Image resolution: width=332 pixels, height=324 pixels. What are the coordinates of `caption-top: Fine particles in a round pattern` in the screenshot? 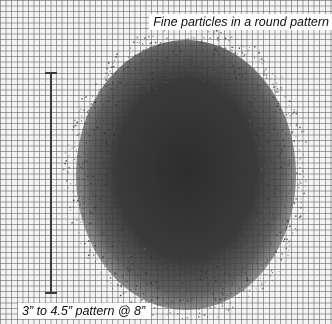 It's located at (240, 22).